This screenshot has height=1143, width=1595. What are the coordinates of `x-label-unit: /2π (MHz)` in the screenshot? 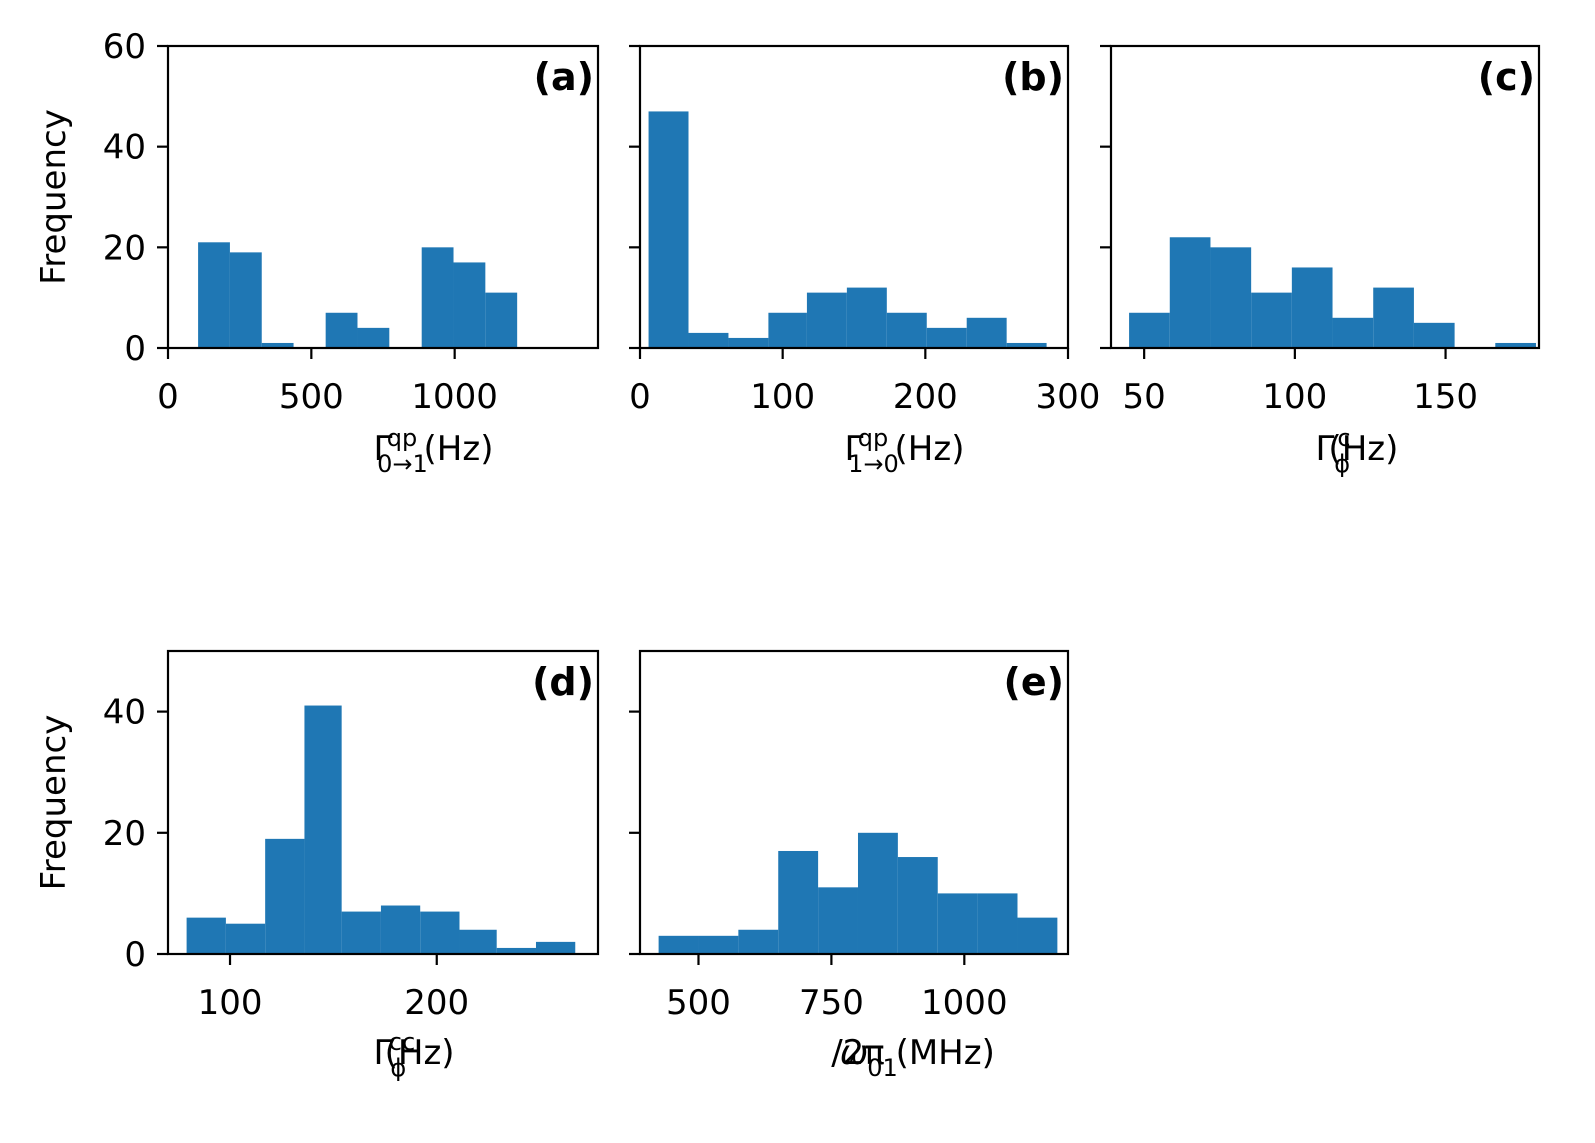 It's located at (913, 1053).